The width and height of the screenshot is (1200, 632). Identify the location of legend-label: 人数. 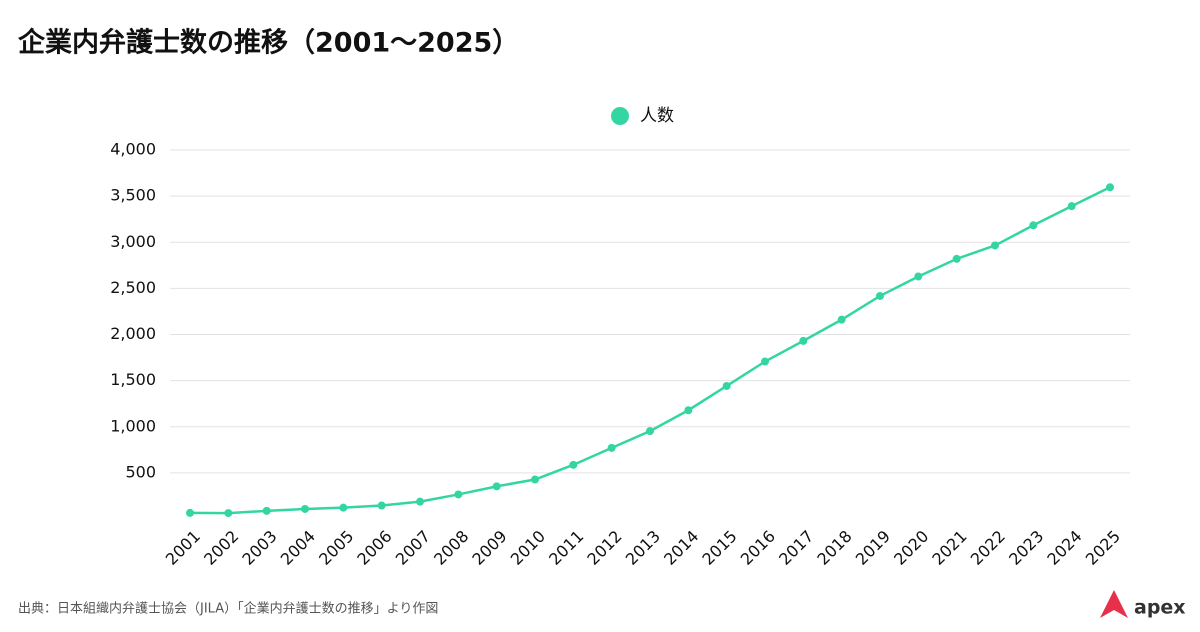
(657, 116).